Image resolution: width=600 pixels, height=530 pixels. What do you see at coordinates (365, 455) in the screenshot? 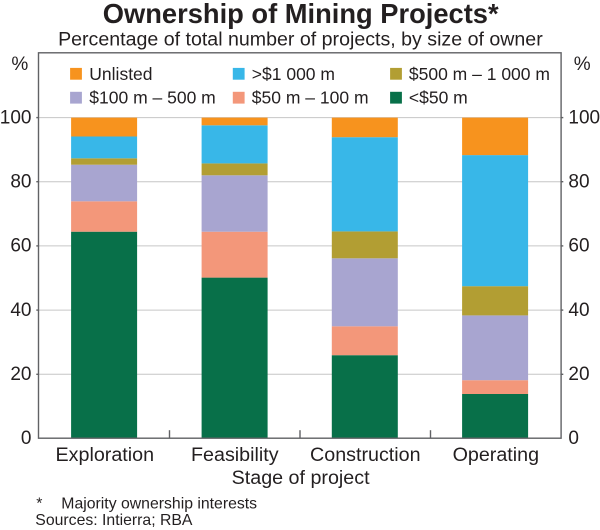
I see `svg-text: Construction` at bounding box center [365, 455].